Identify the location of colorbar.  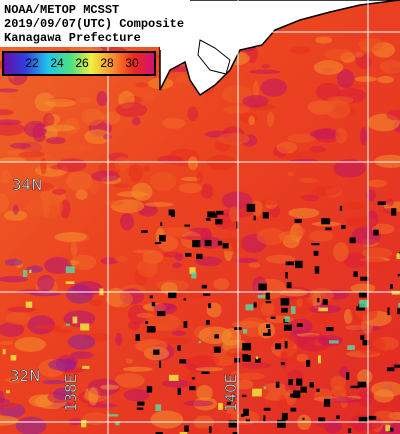
(79, 63).